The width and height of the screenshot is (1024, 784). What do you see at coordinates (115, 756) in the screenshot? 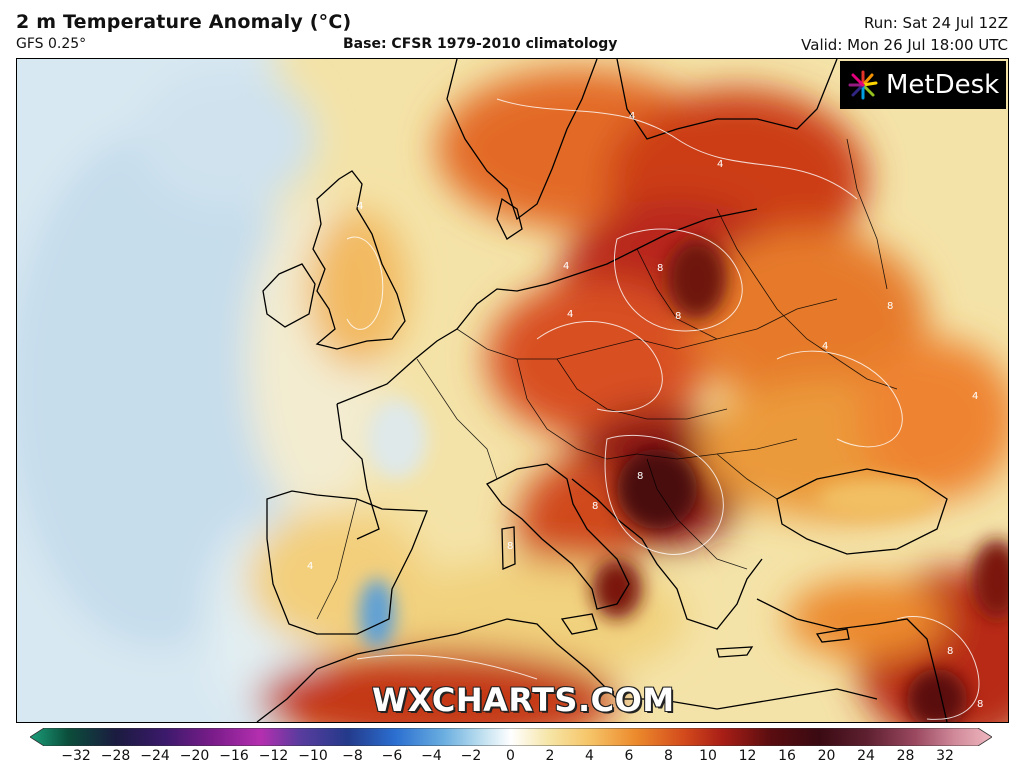
I see `colorbar-tick-label: −28` at bounding box center [115, 756].